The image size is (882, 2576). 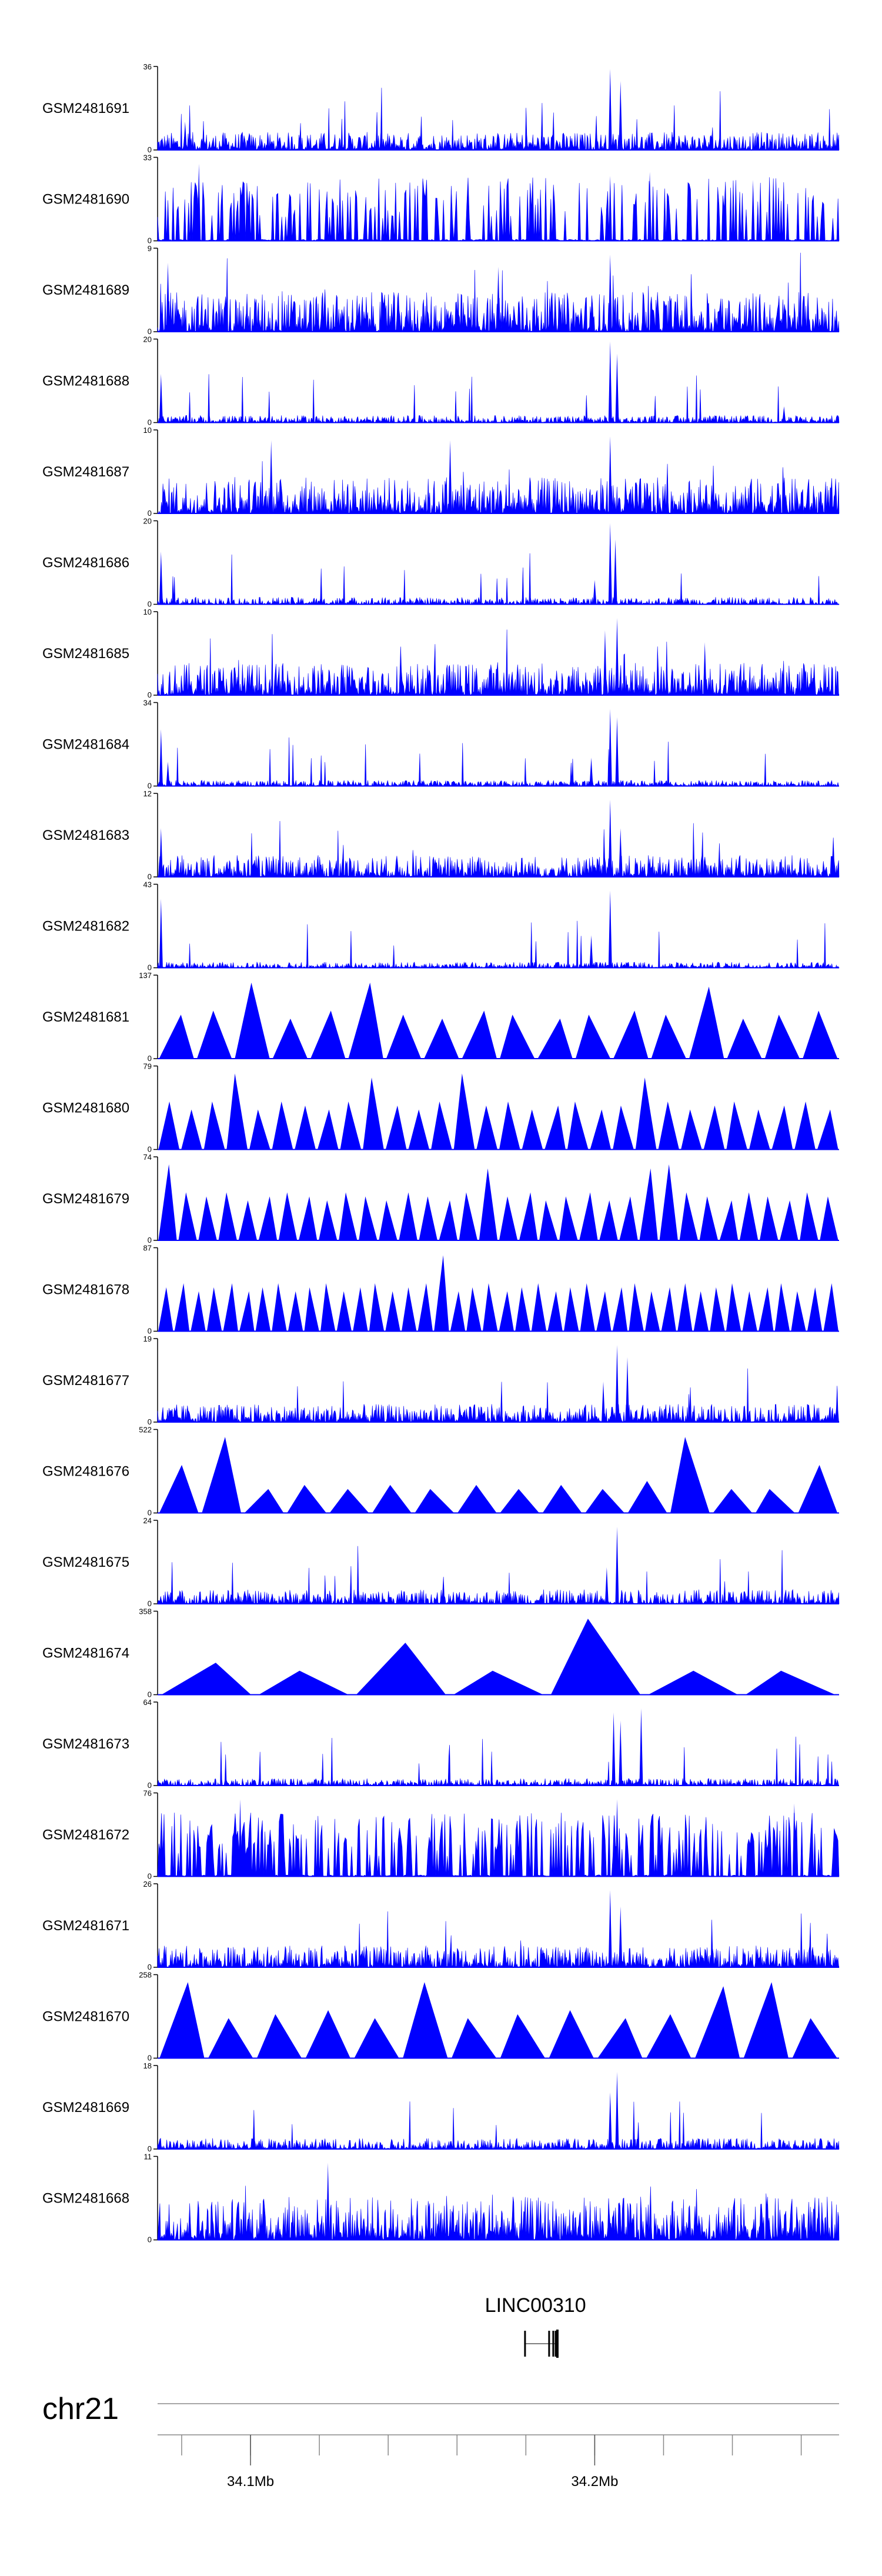 What do you see at coordinates (147, 1338) in the screenshot?
I see `y-max-label: 19` at bounding box center [147, 1338].